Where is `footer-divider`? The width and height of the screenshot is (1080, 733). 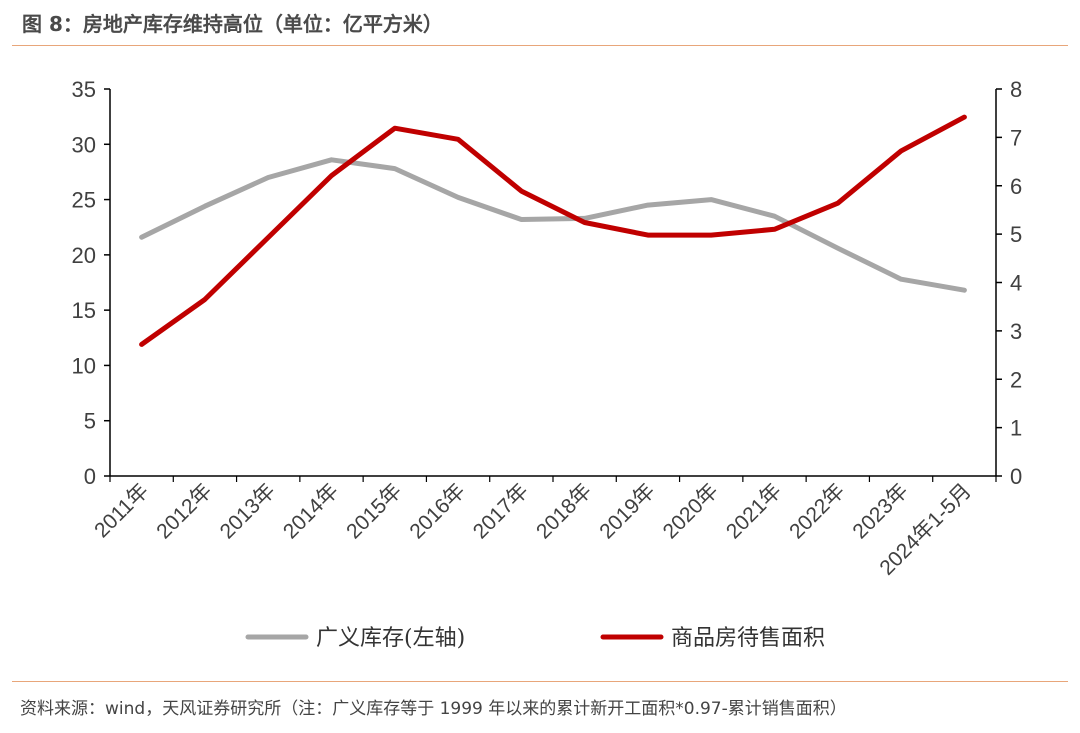 footer-divider is located at coordinates (540, 681).